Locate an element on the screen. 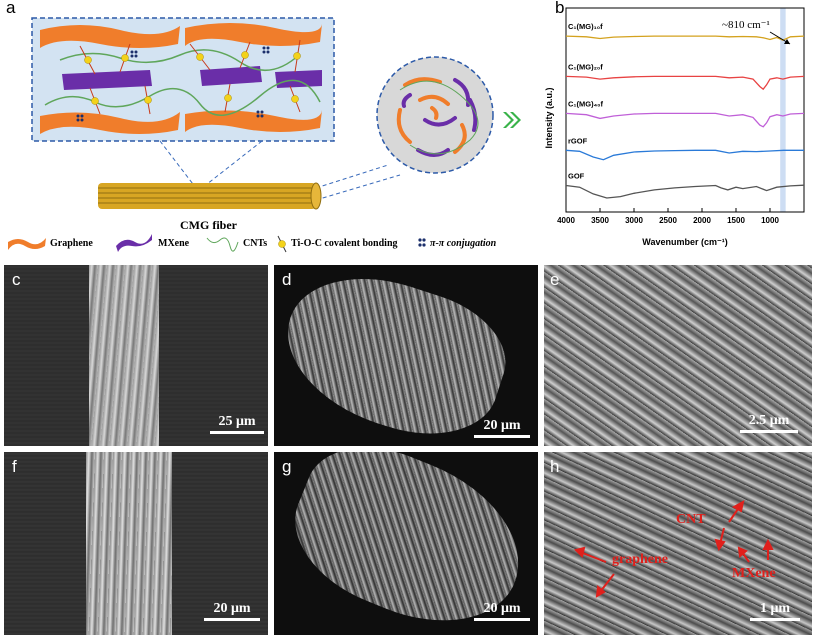  scale-text-e: 2.5 μm is located at coordinates (769, 420).